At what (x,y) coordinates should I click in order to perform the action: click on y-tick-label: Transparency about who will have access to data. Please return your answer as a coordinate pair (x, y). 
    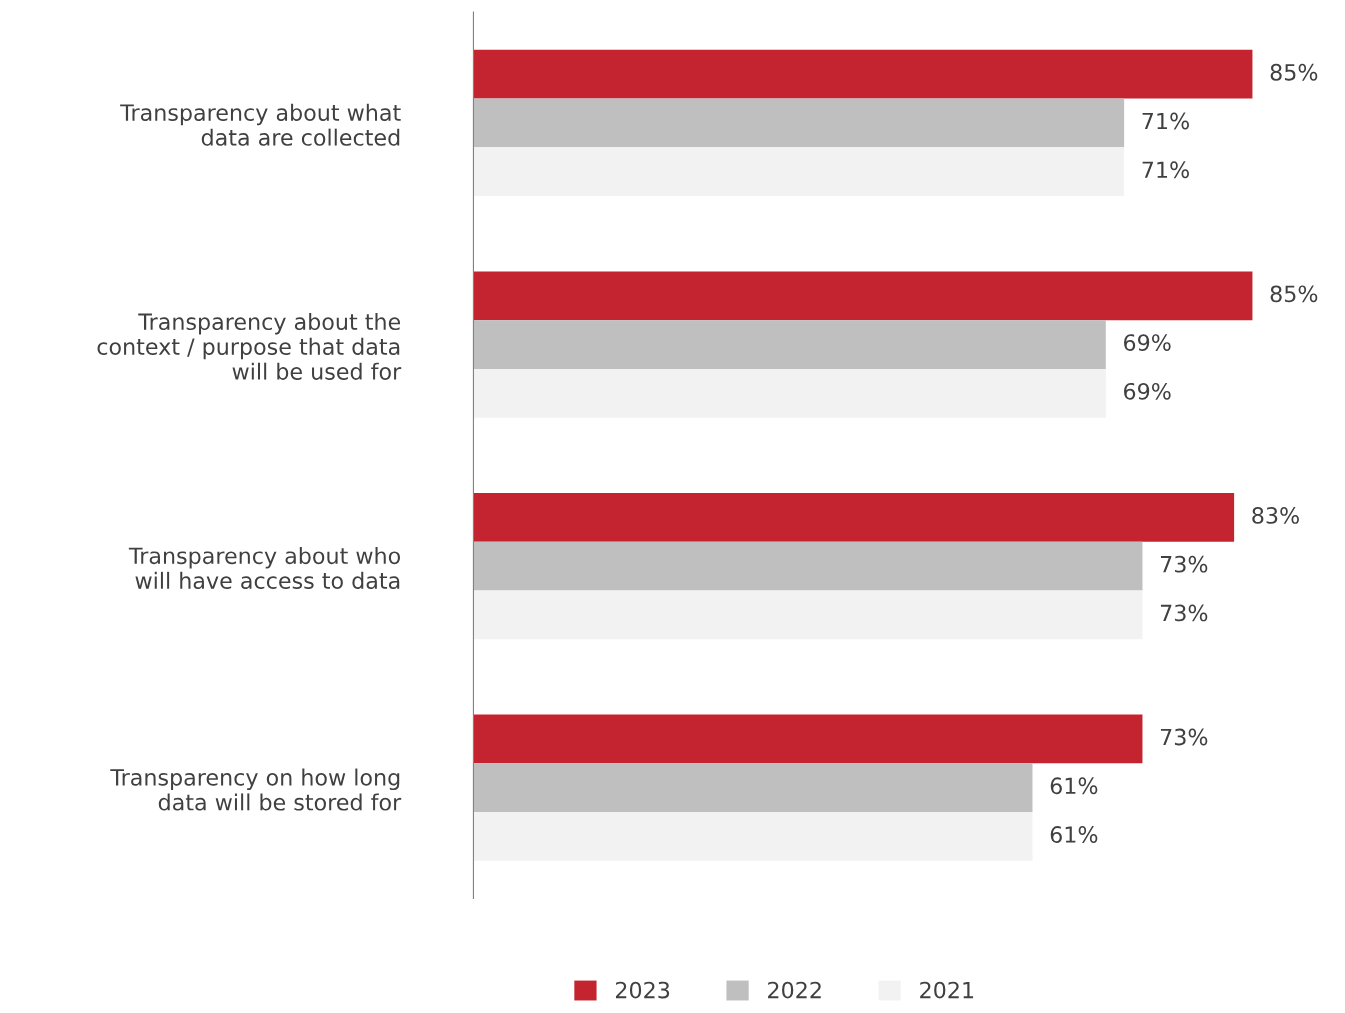
    Looking at the image, I should click on (264, 568).